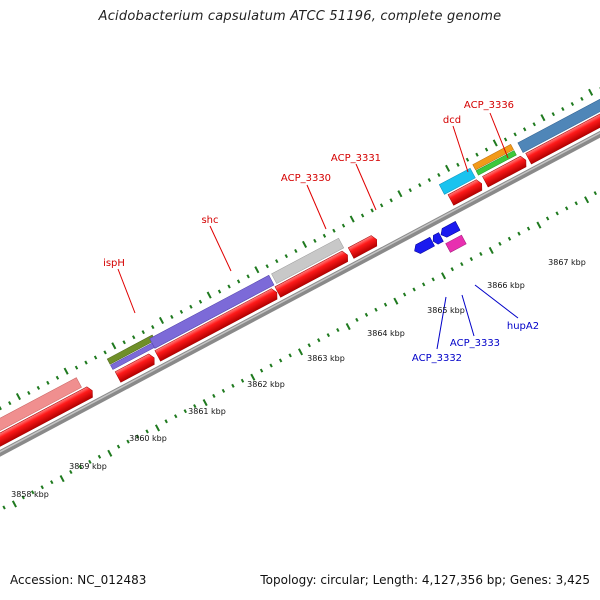 The image size is (600, 600). Describe the element at coordinates (424, 245) in the screenshot. I see `reverse-cds-feature` at that location.